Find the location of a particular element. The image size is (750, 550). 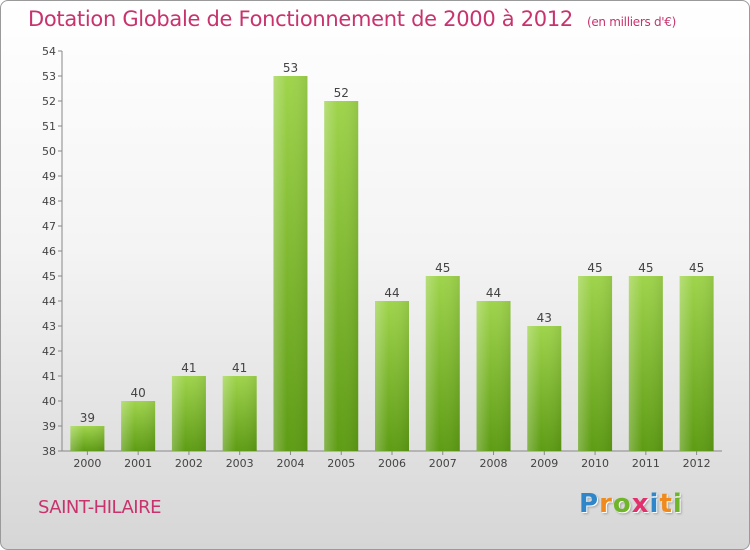

x-tick-label: 2000 is located at coordinates (87, 463).